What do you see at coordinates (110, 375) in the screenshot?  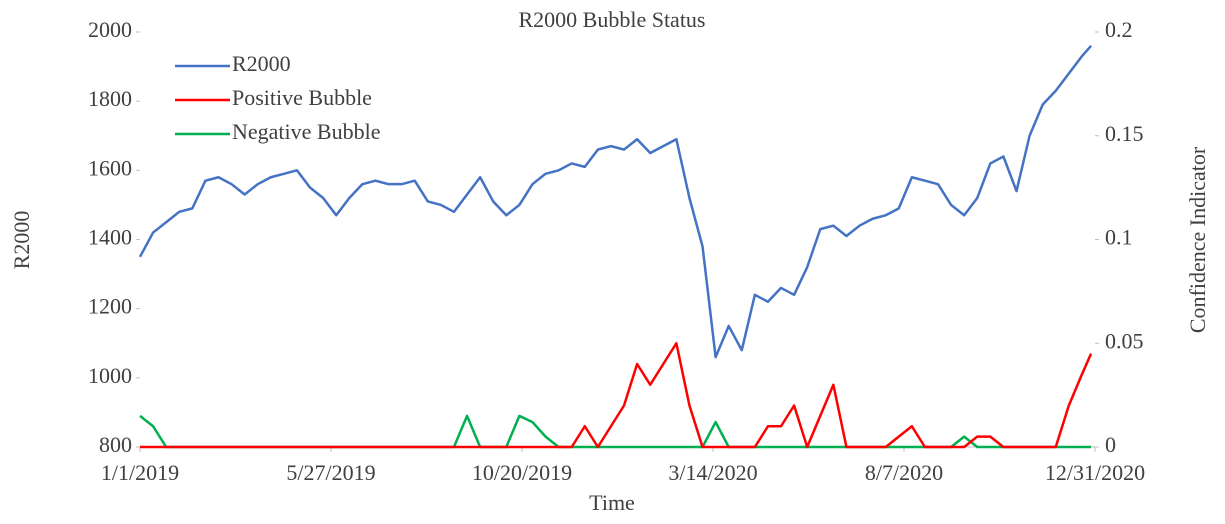 I see `y-tick-label: 1000` at bounding box center [110, 375].